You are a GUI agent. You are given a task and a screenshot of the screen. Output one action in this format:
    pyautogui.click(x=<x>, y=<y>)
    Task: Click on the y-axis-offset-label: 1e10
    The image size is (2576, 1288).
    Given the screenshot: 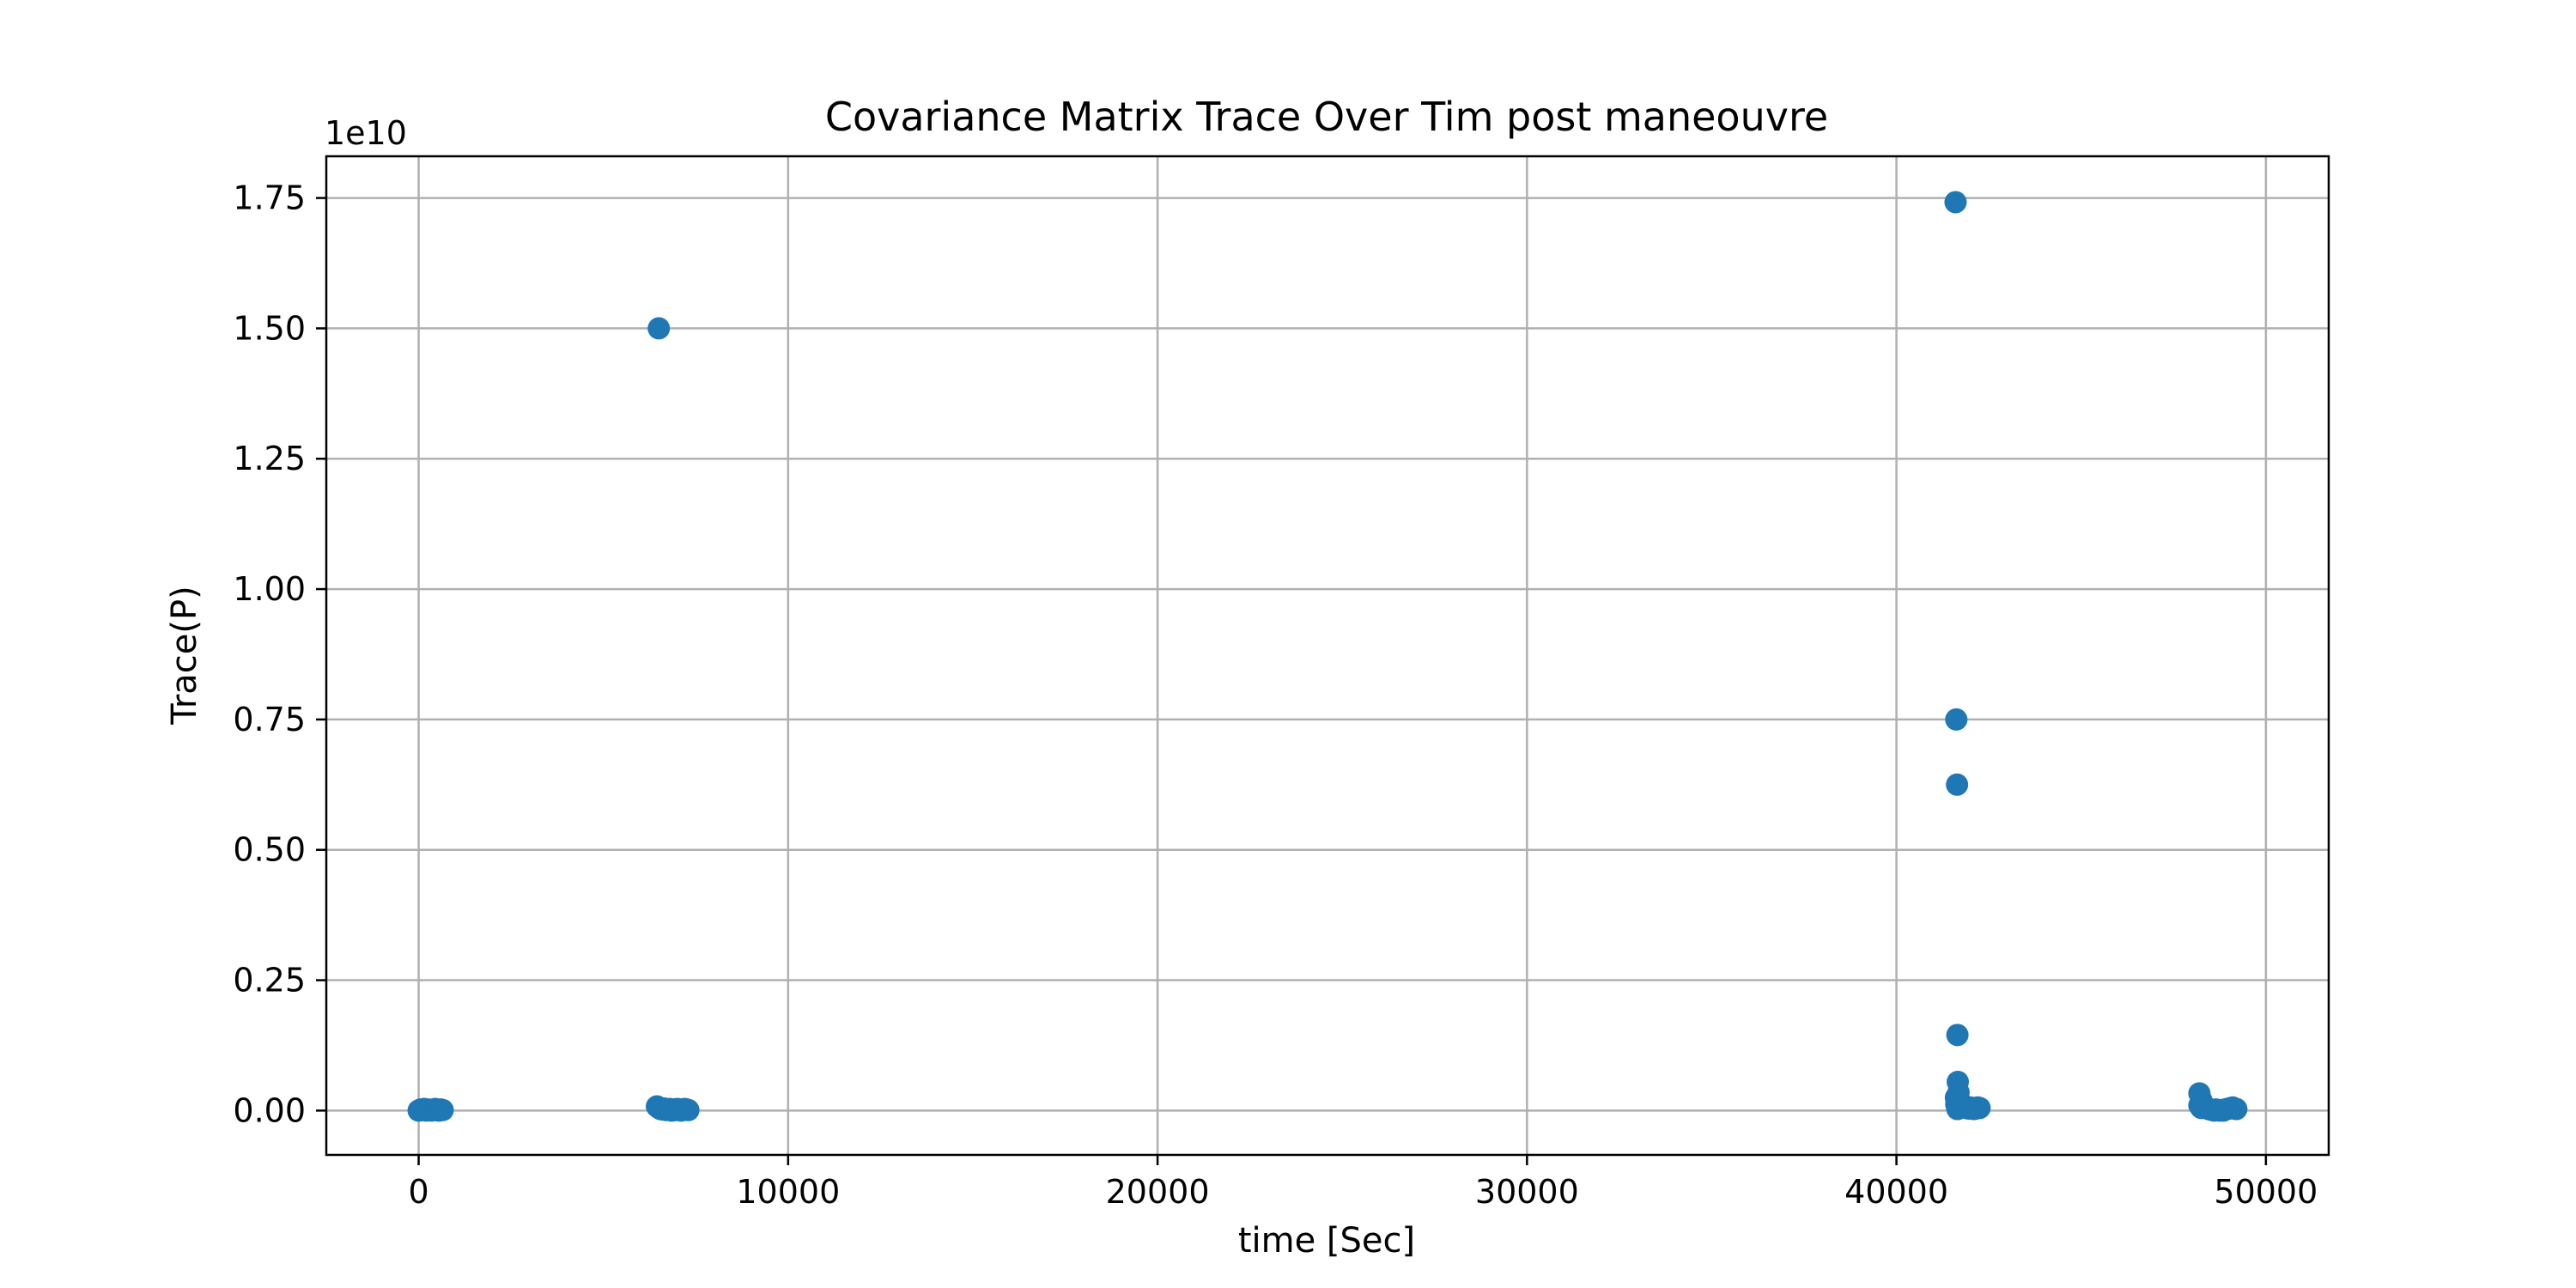 What is the action you would take?
    pyautogui.click(x=366, y=133)
    